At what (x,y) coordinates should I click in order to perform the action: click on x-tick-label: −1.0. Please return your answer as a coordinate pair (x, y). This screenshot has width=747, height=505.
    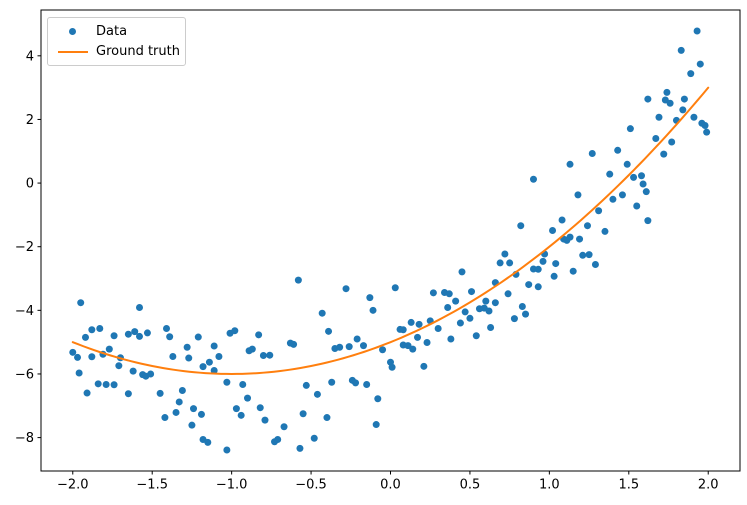
    Looking at the image, I should click on (232, 485).